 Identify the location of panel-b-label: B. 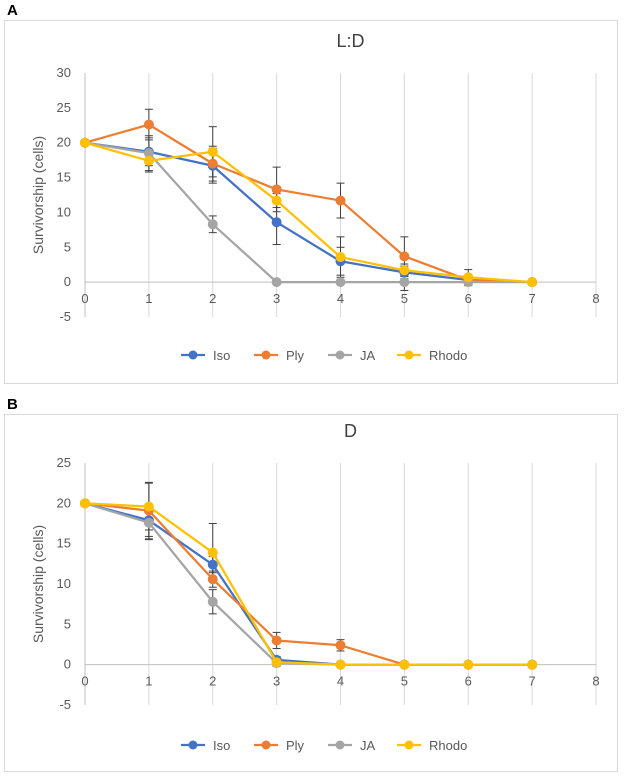
(12, 404).